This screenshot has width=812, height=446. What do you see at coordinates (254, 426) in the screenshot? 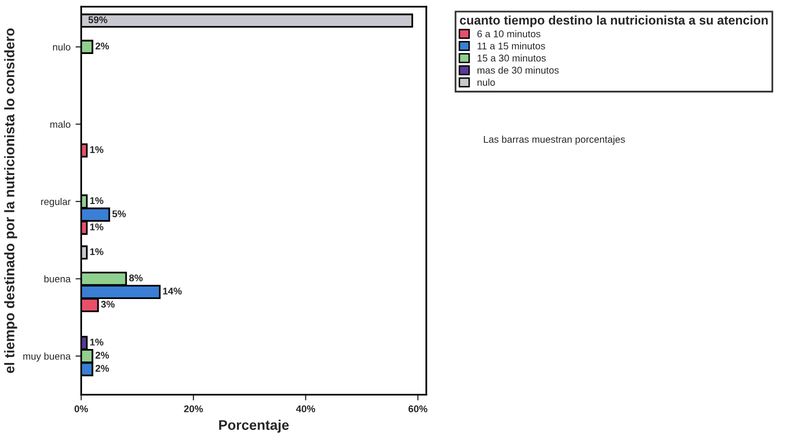
I see `x-axis-title: Porcentaje` at bounding box center [254, 426].